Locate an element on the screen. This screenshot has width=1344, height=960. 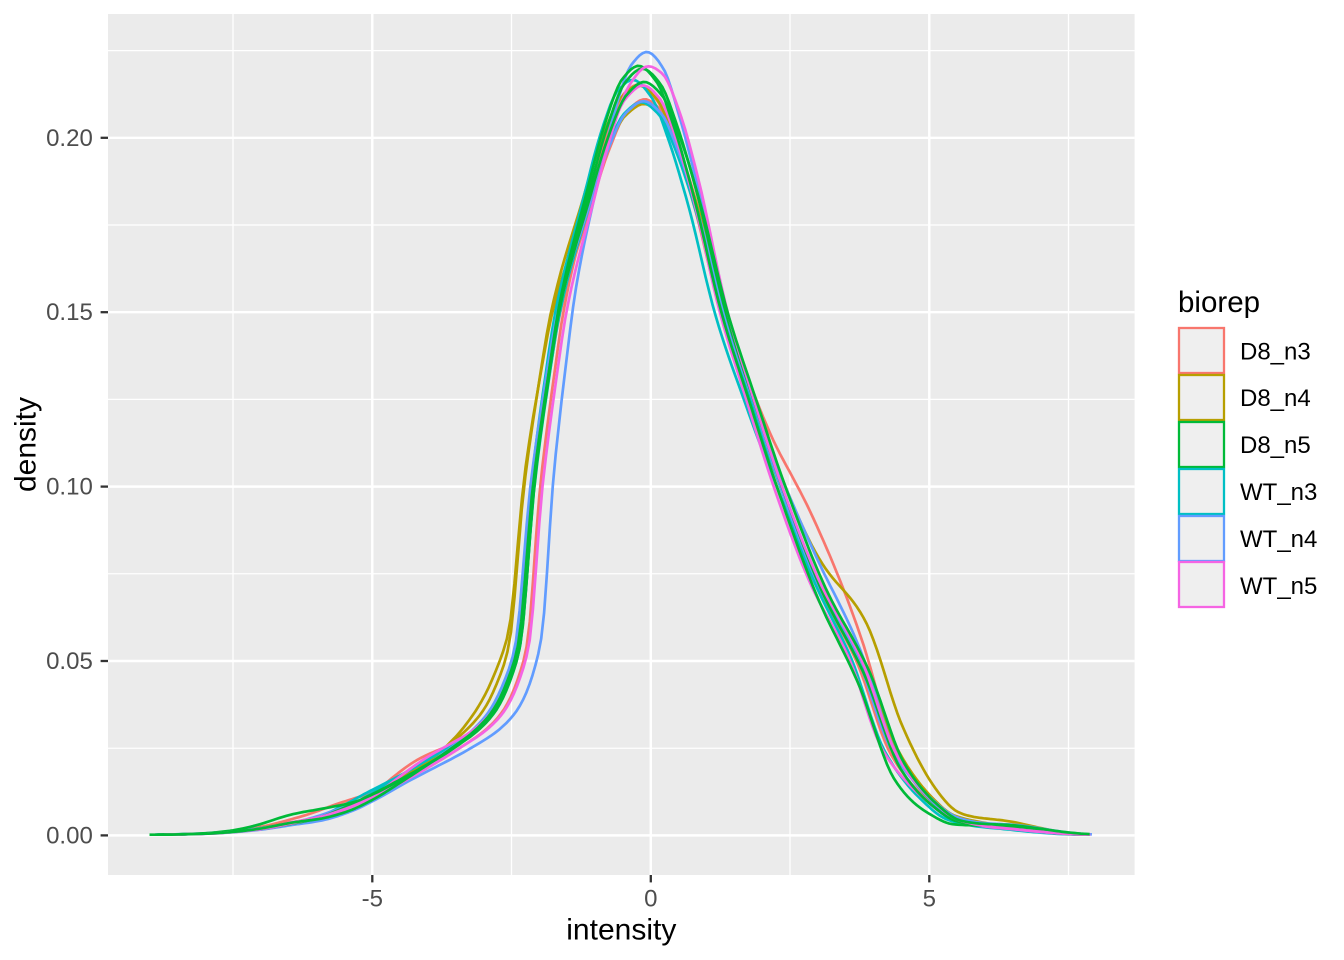
svg-text: 0.05 is located at coordinates (69, 661).